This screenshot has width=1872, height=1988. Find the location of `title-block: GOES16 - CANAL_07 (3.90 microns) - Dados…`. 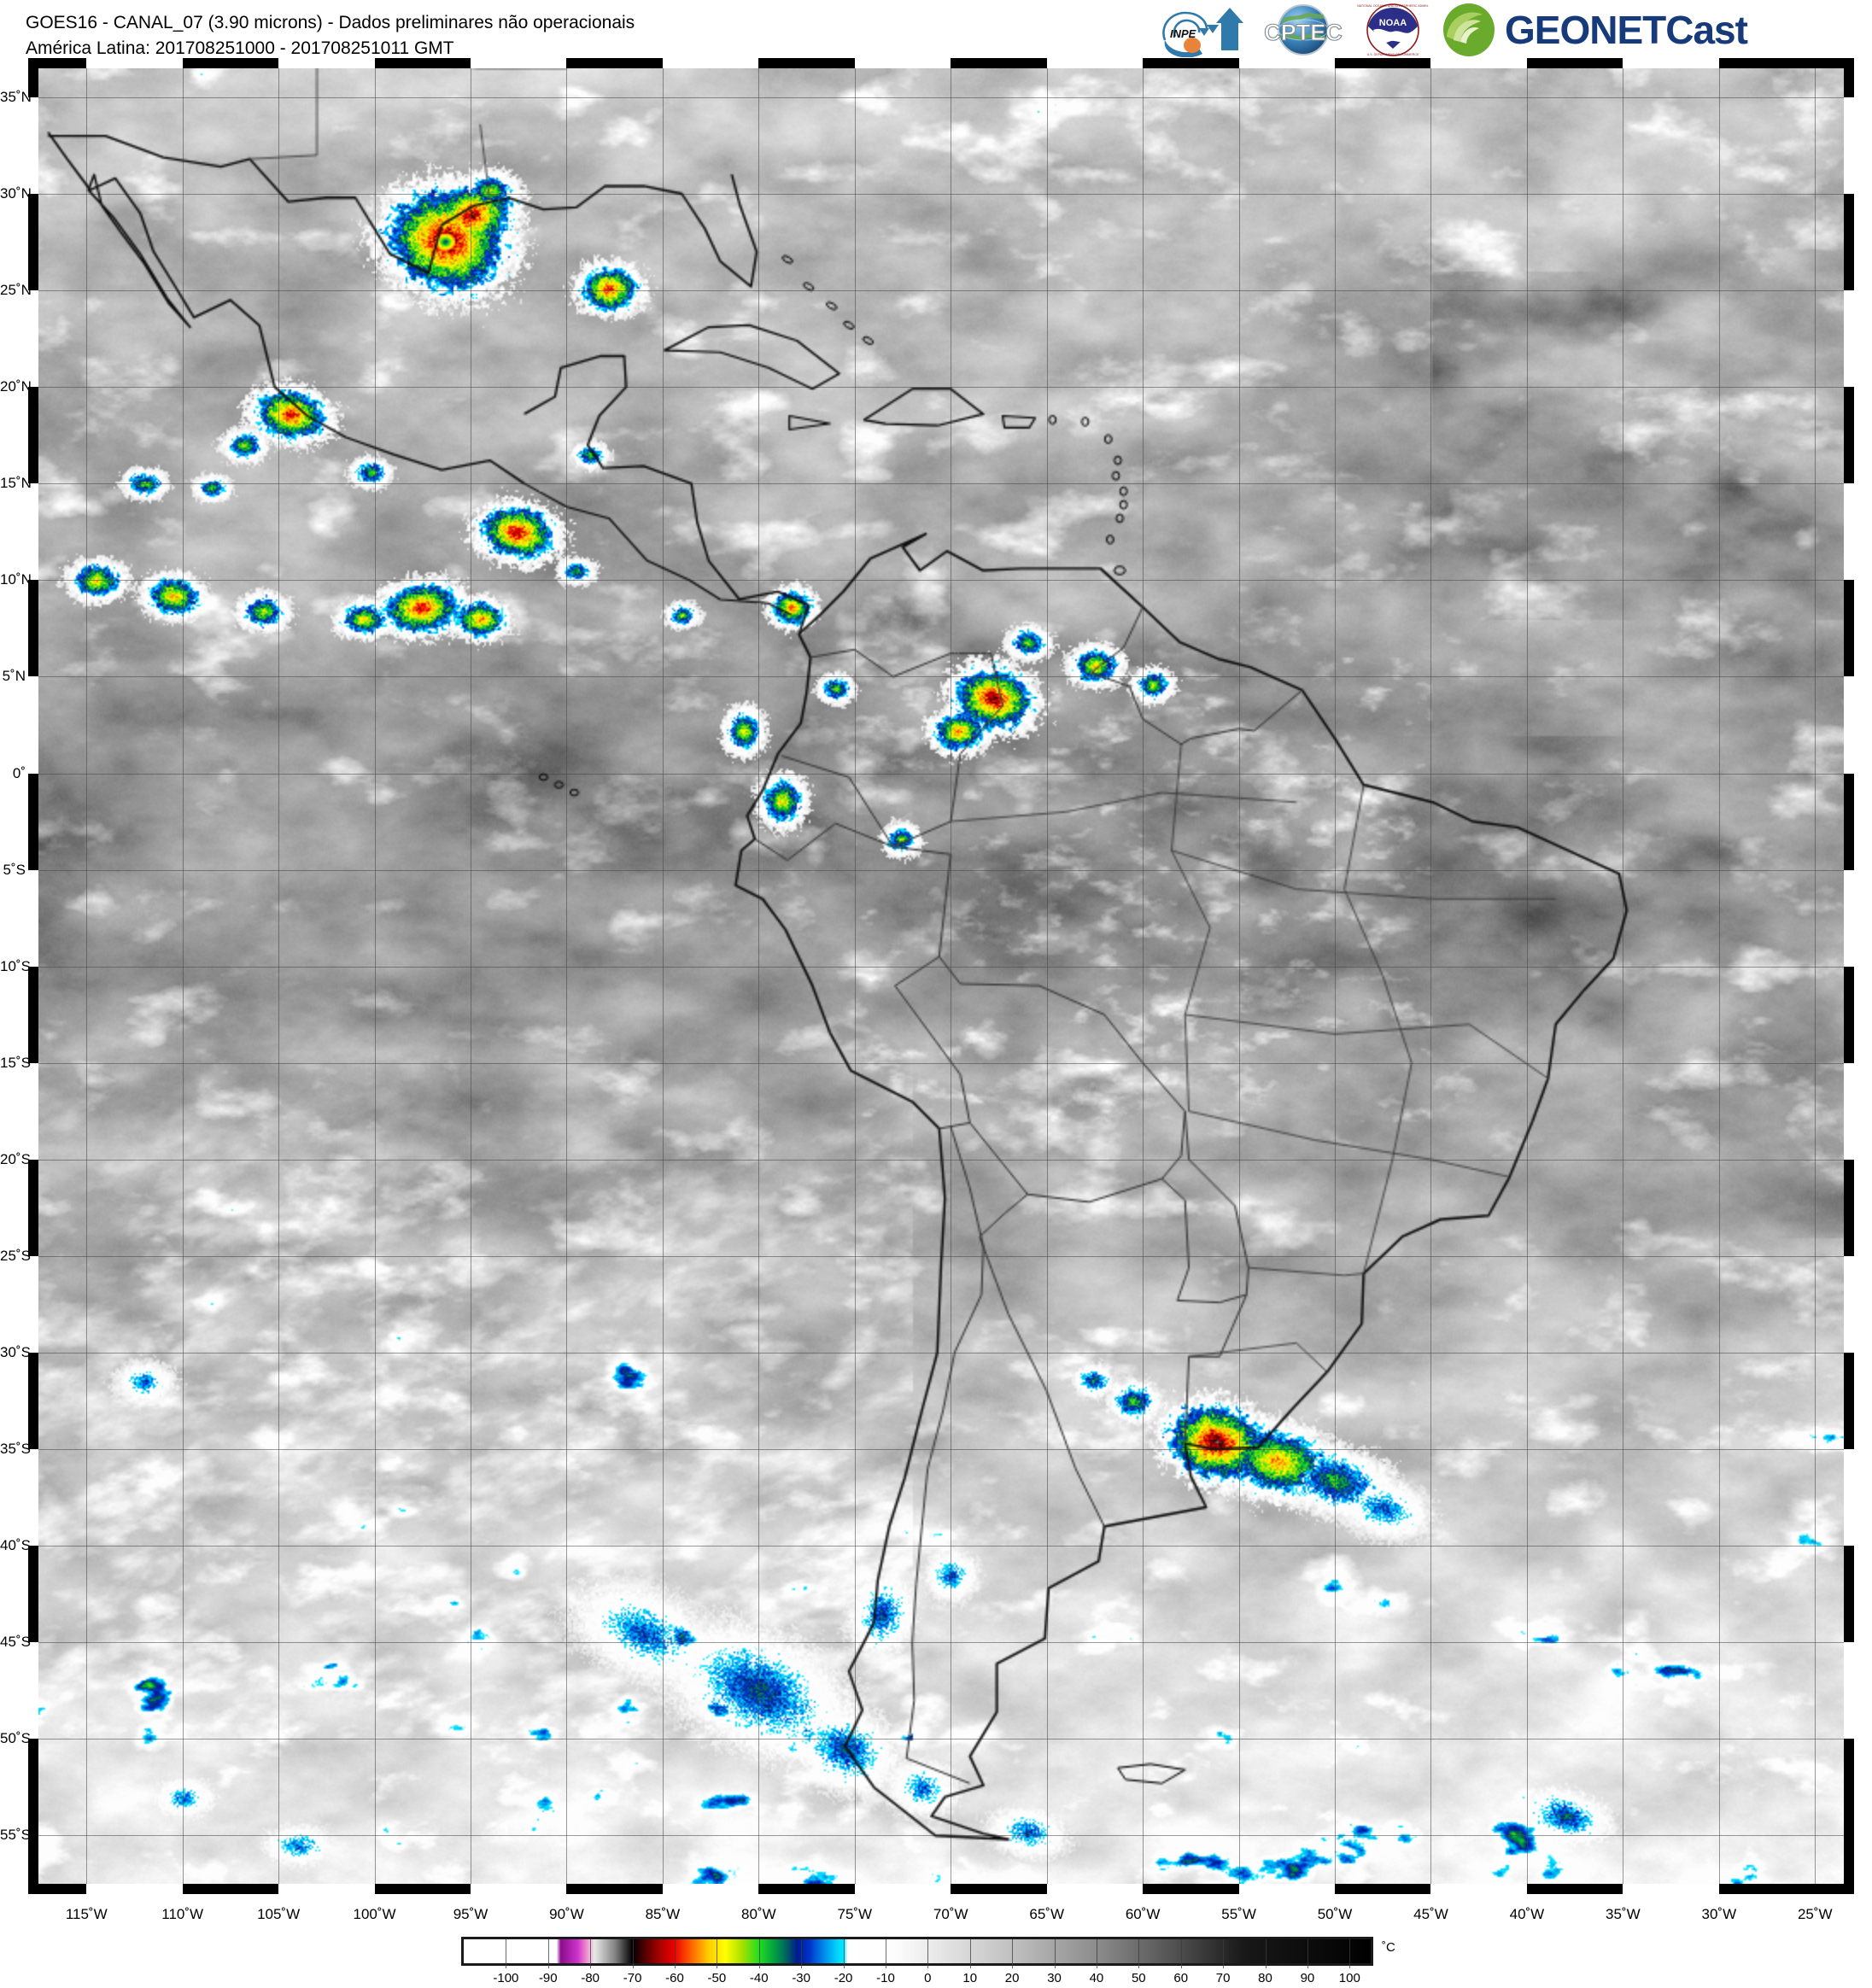

title-block: GOES16 - CANAL_07 (3.90 microns) - Dados… is located at coordinates (330, 35).